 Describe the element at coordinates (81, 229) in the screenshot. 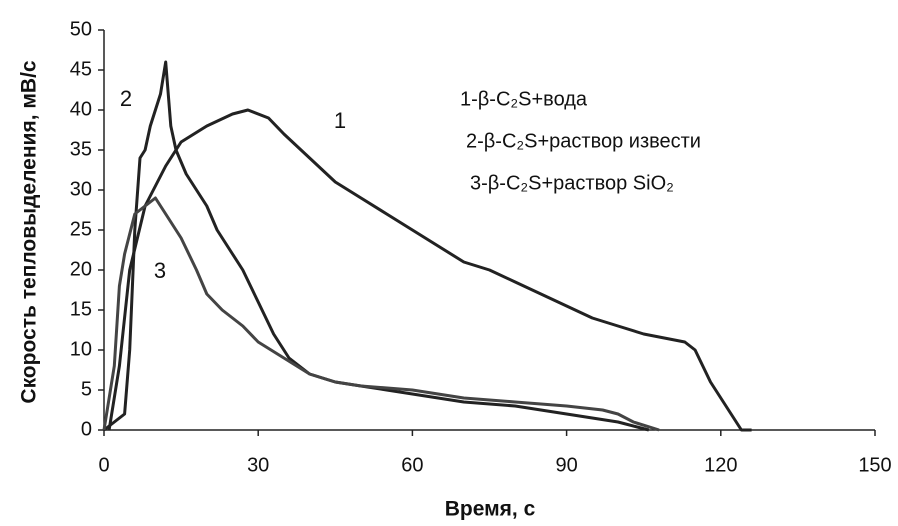

I see `y-tick-label: 25` at that location.